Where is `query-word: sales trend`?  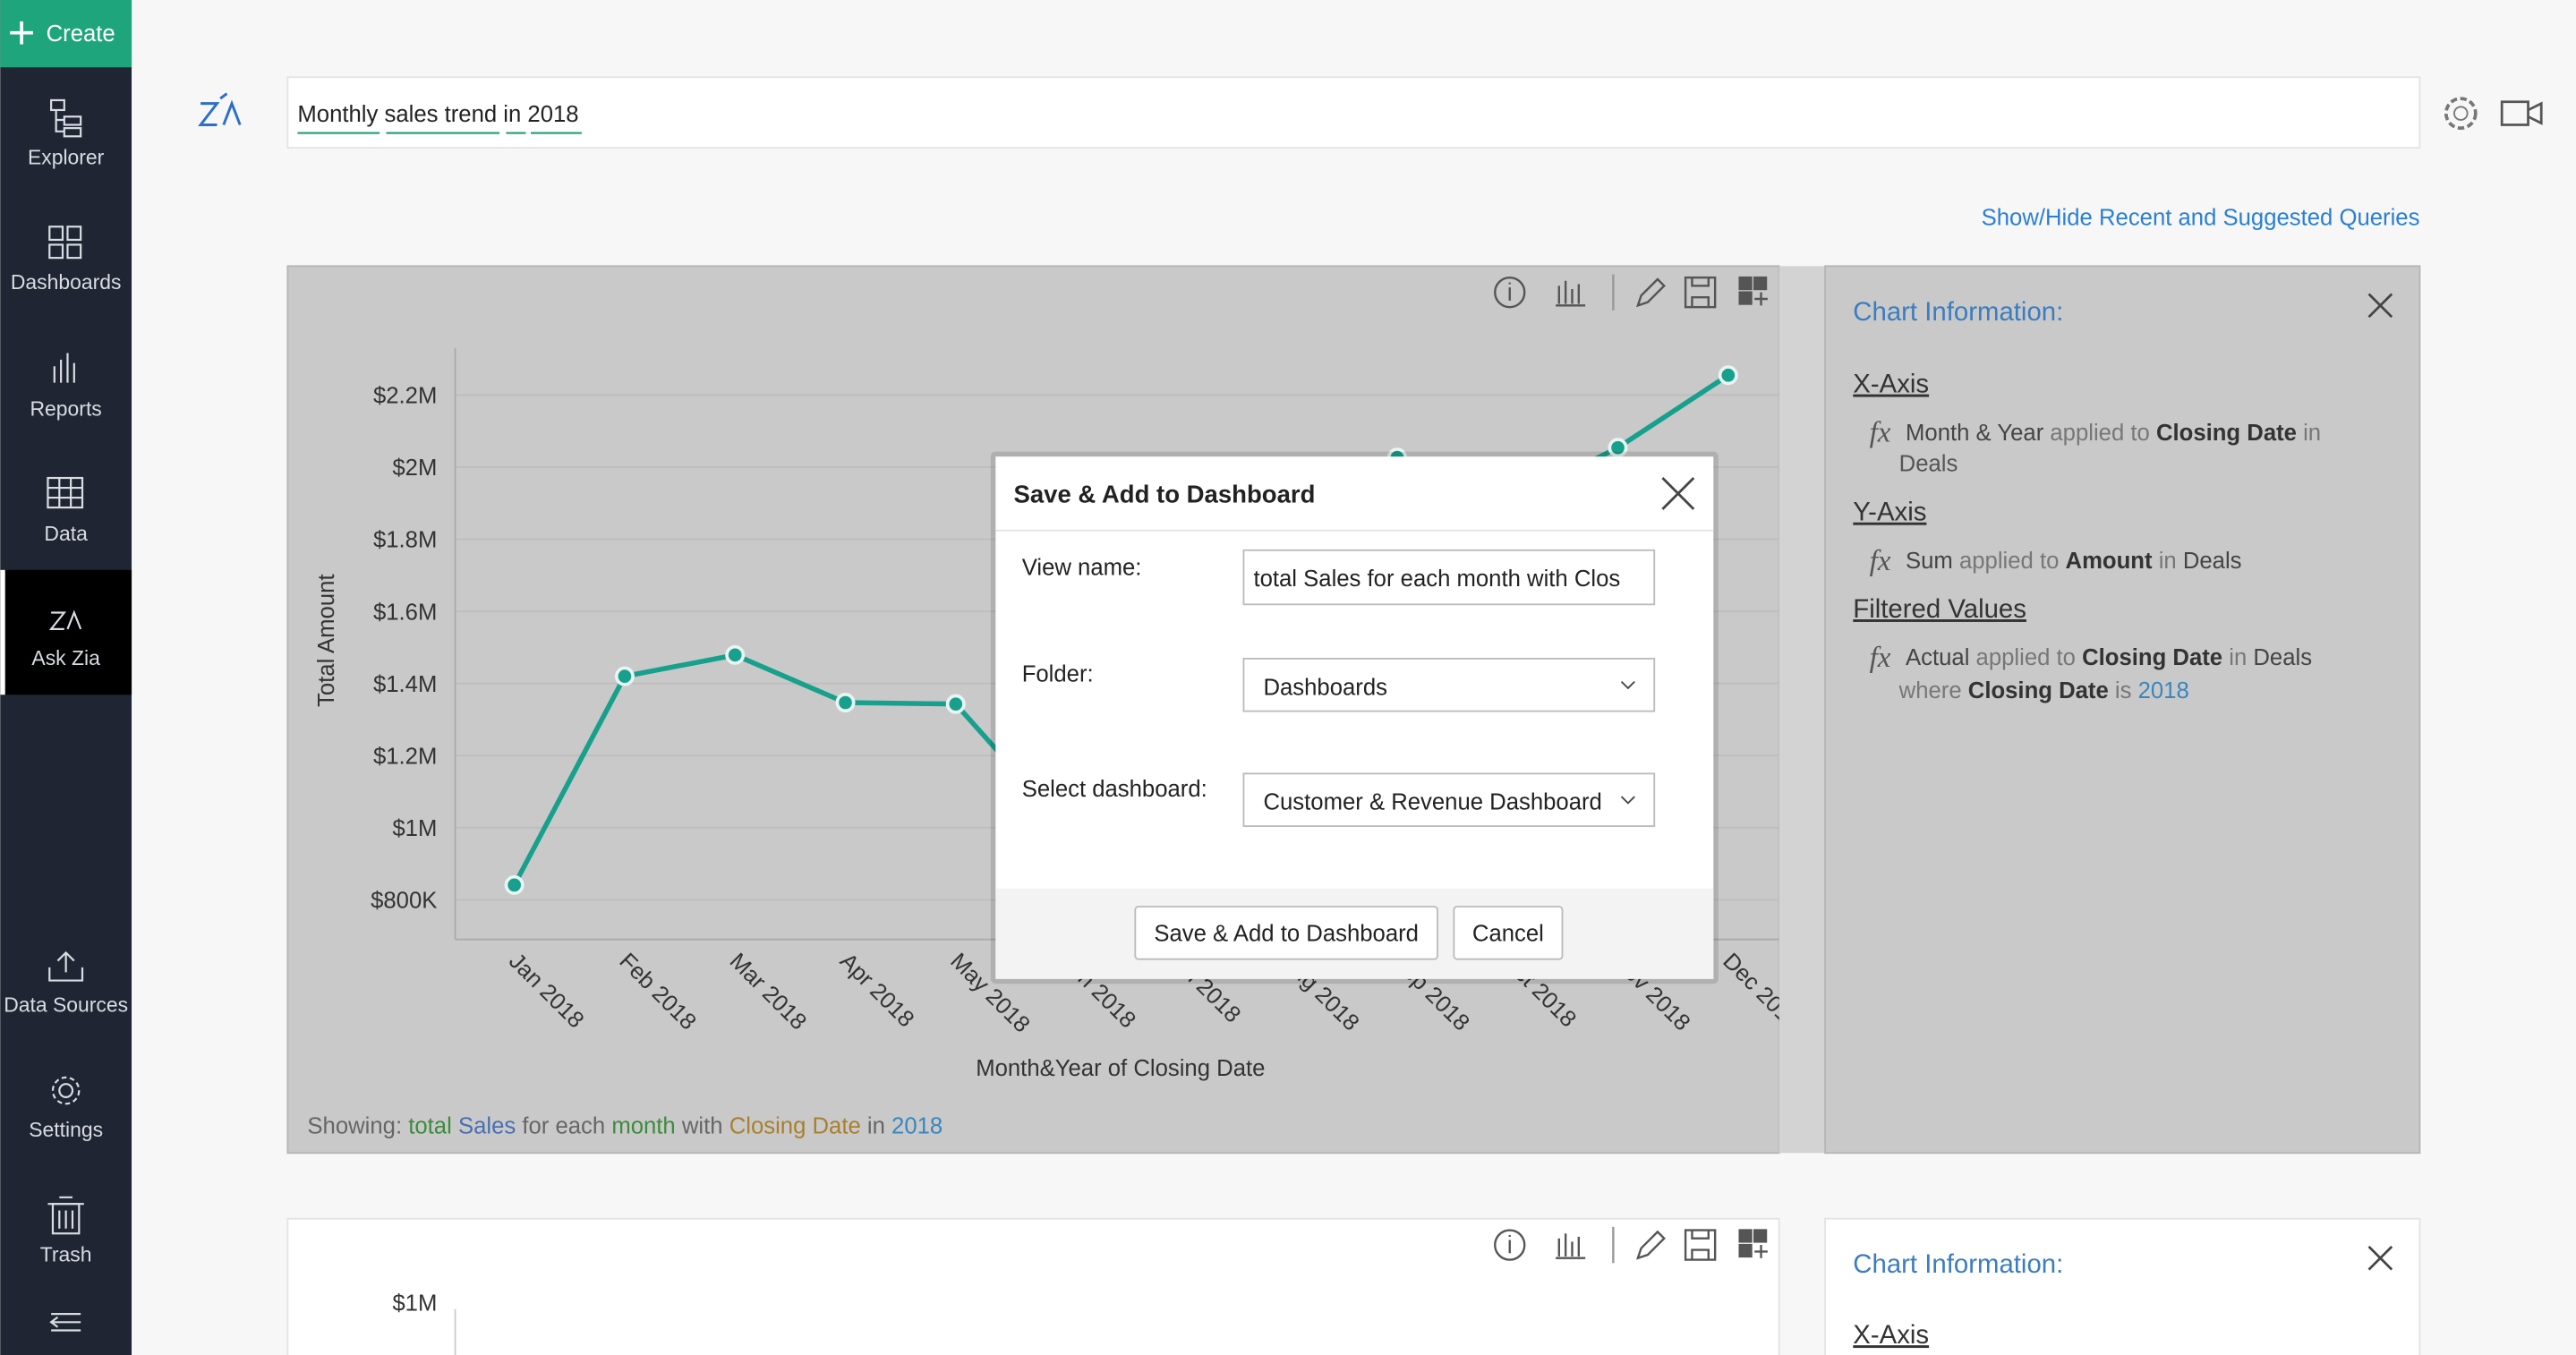 query-word: sales trend is located at coordinates (440, 114).